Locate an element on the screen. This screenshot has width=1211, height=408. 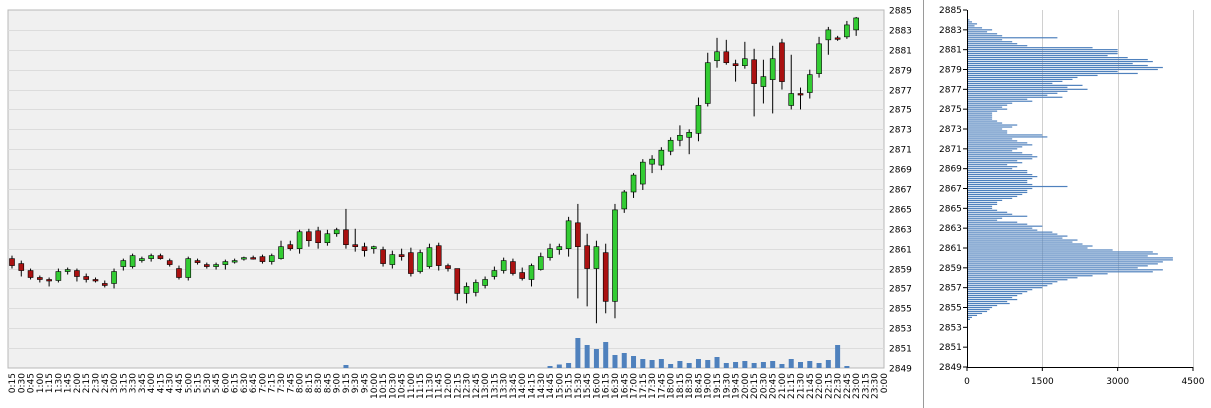
x-tick-label: 1500 is located at coordinates (1042, 382).